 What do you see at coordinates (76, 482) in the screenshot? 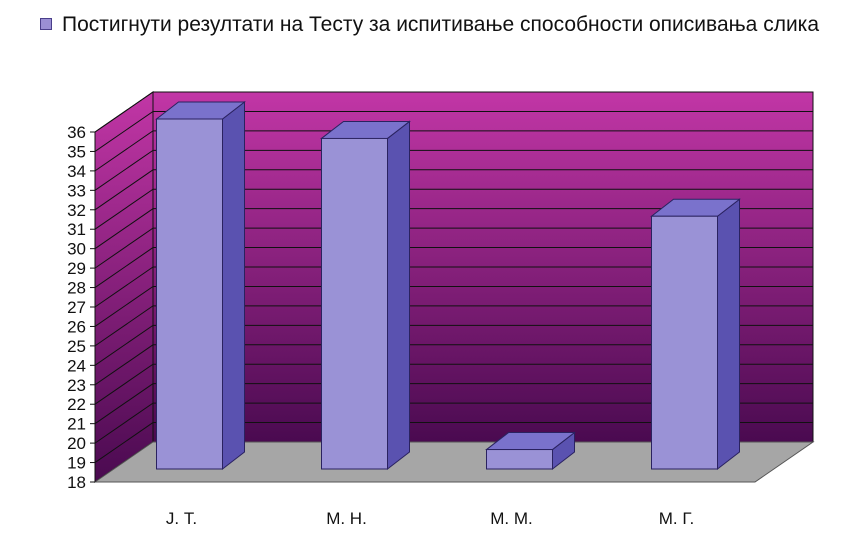
I see `y-tick-label: 18` at bounding box center [76, 482].